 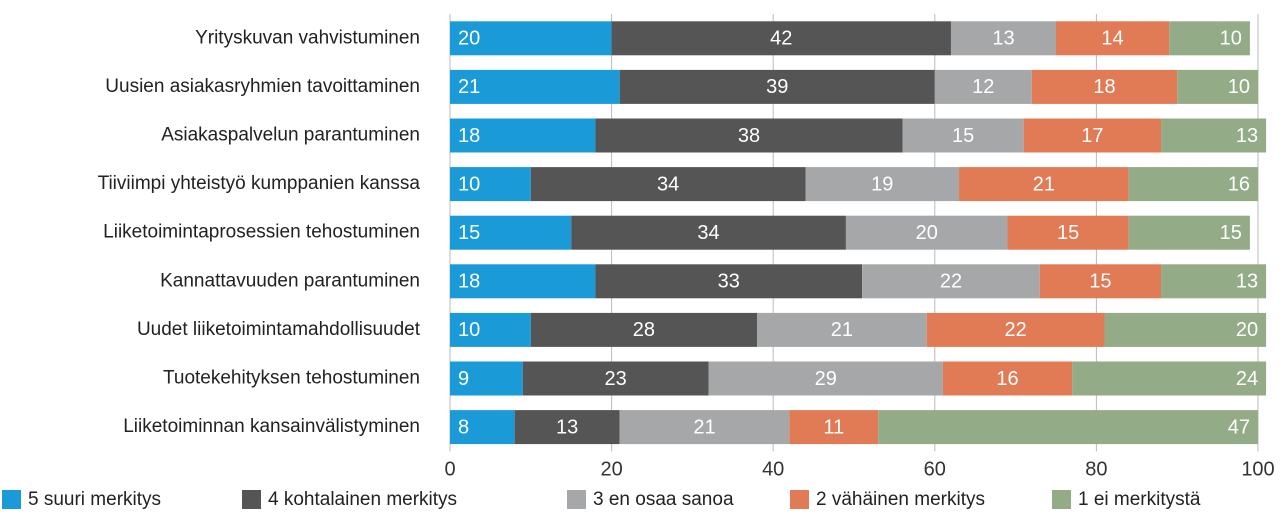 What do you see at coordinates (1096, 469) in the screenshot?
I see `x-tick-label: 80` at bounding box center [1096, 469].